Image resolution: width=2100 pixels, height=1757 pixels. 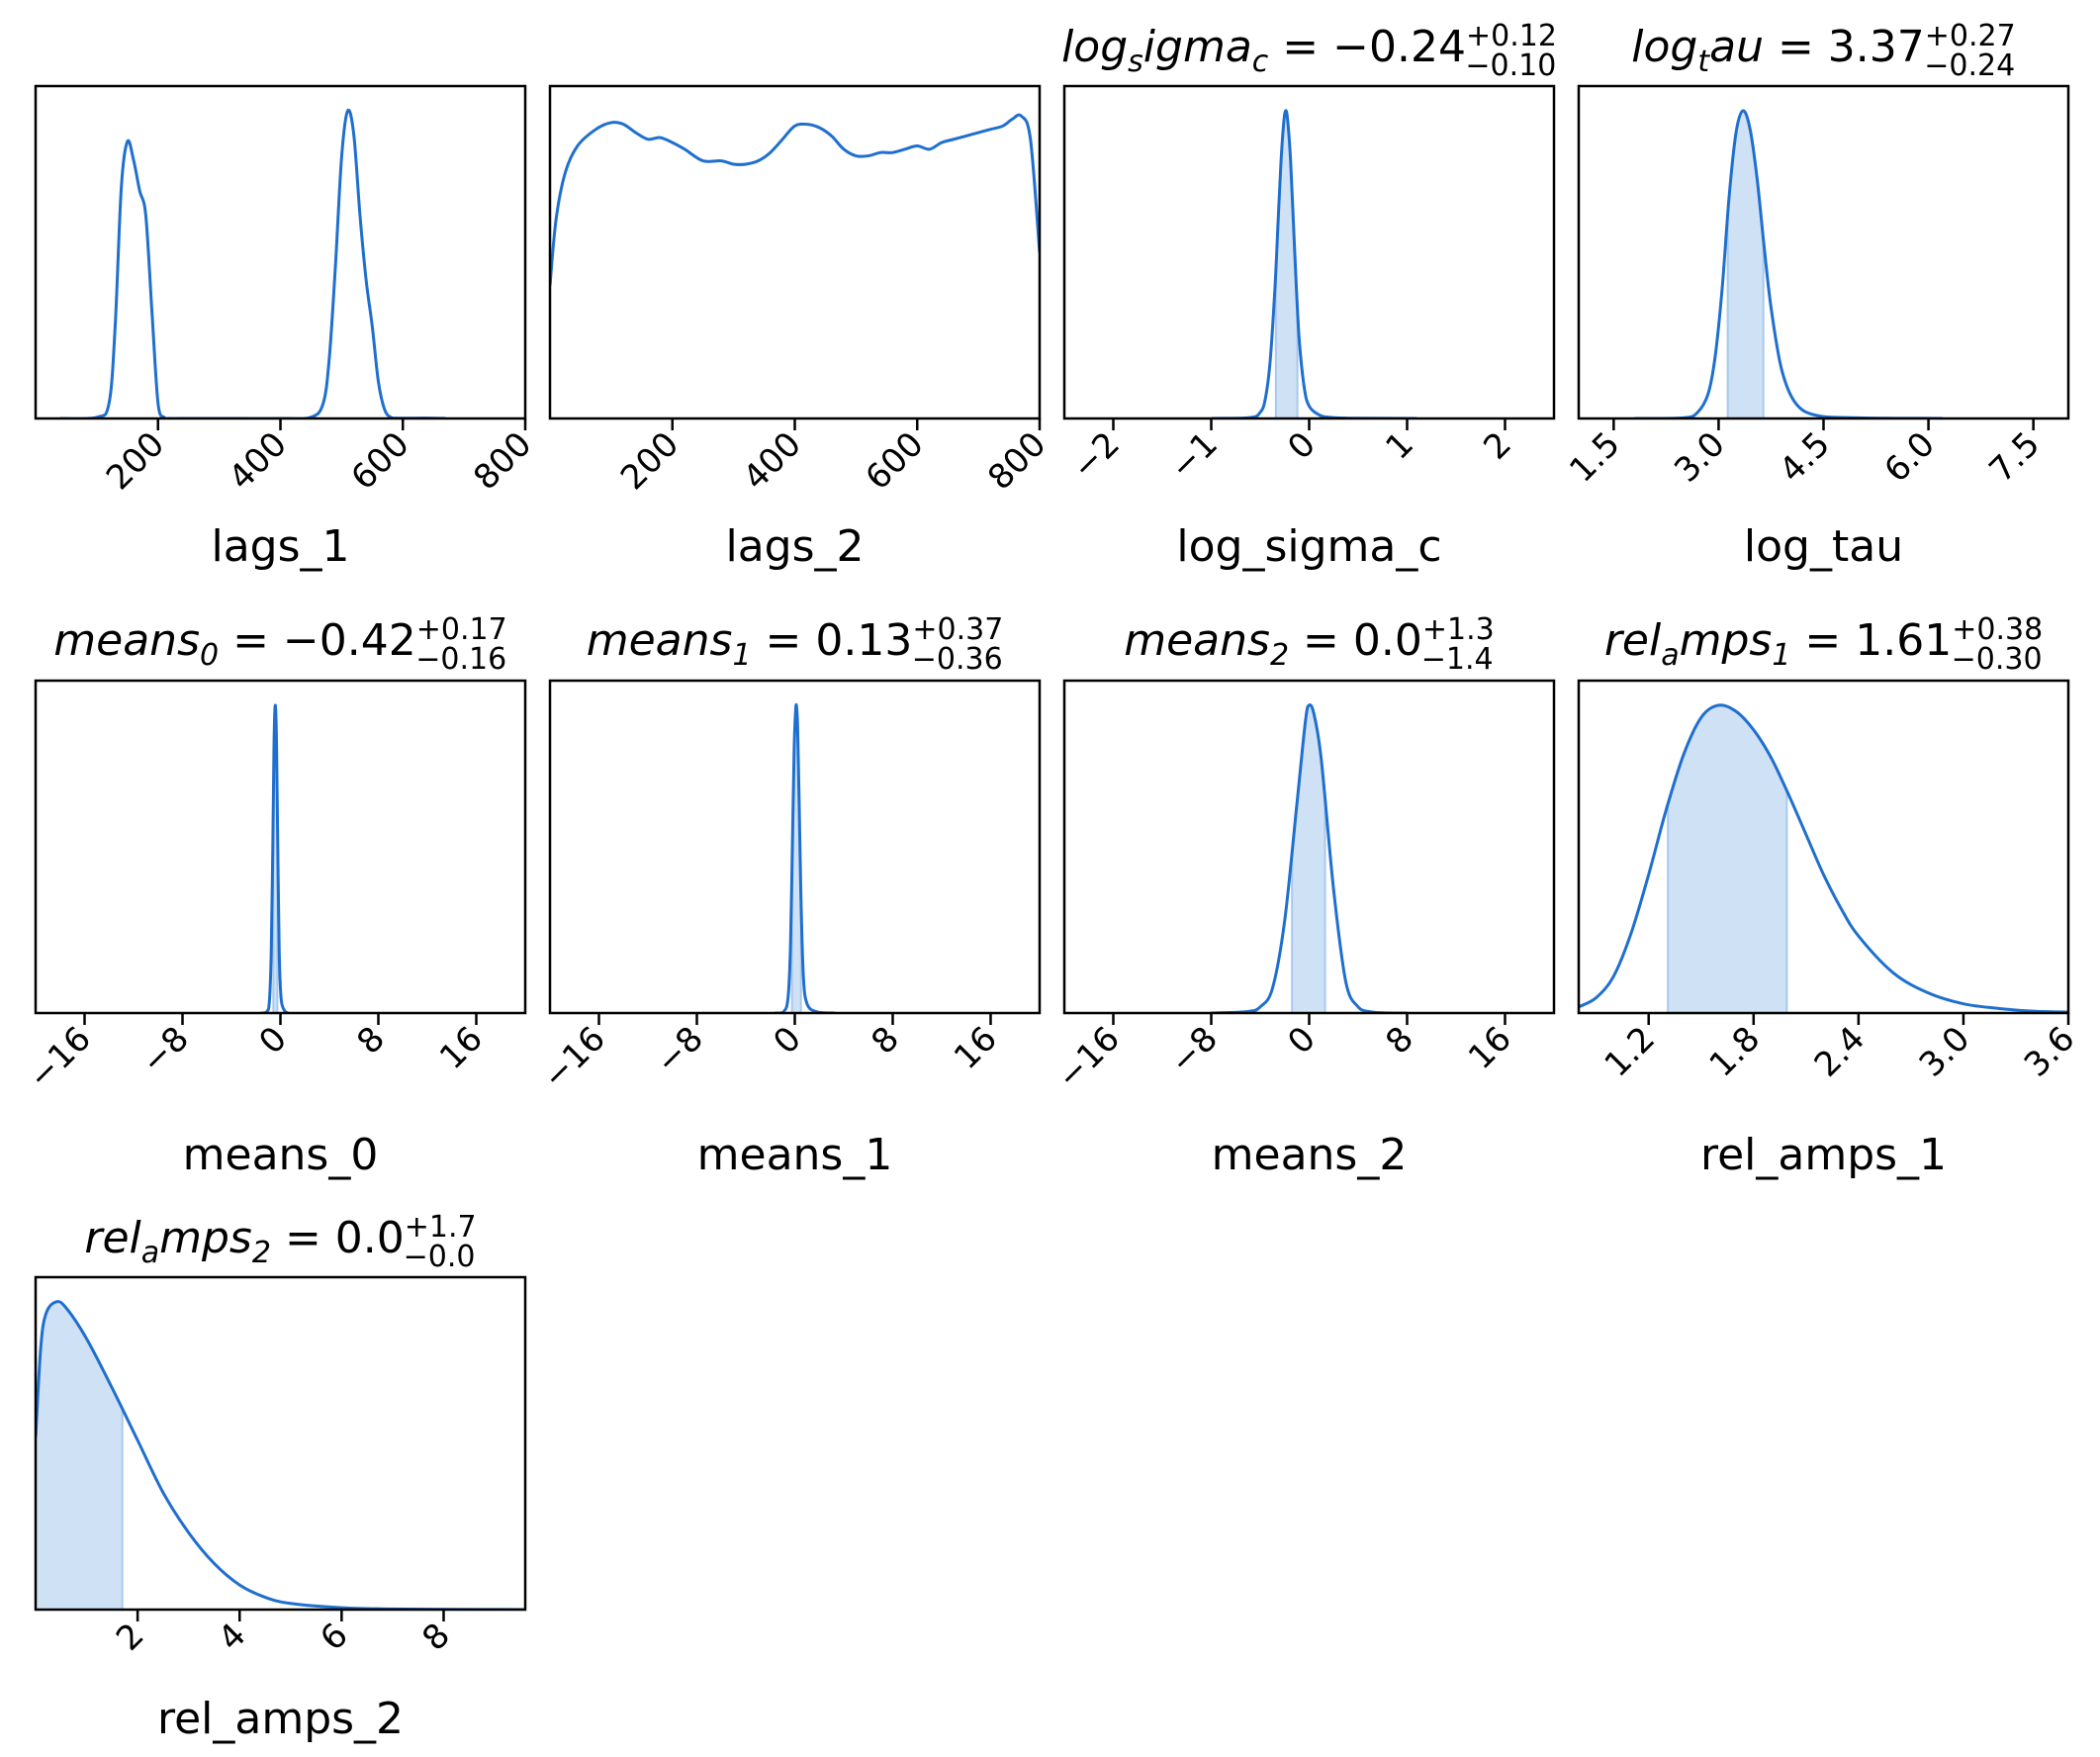 What do you see at coordinates (1736, 1052) in the screenshot?
I see `x-tick-label: 1.8` at bounding box center [1736, 1052].